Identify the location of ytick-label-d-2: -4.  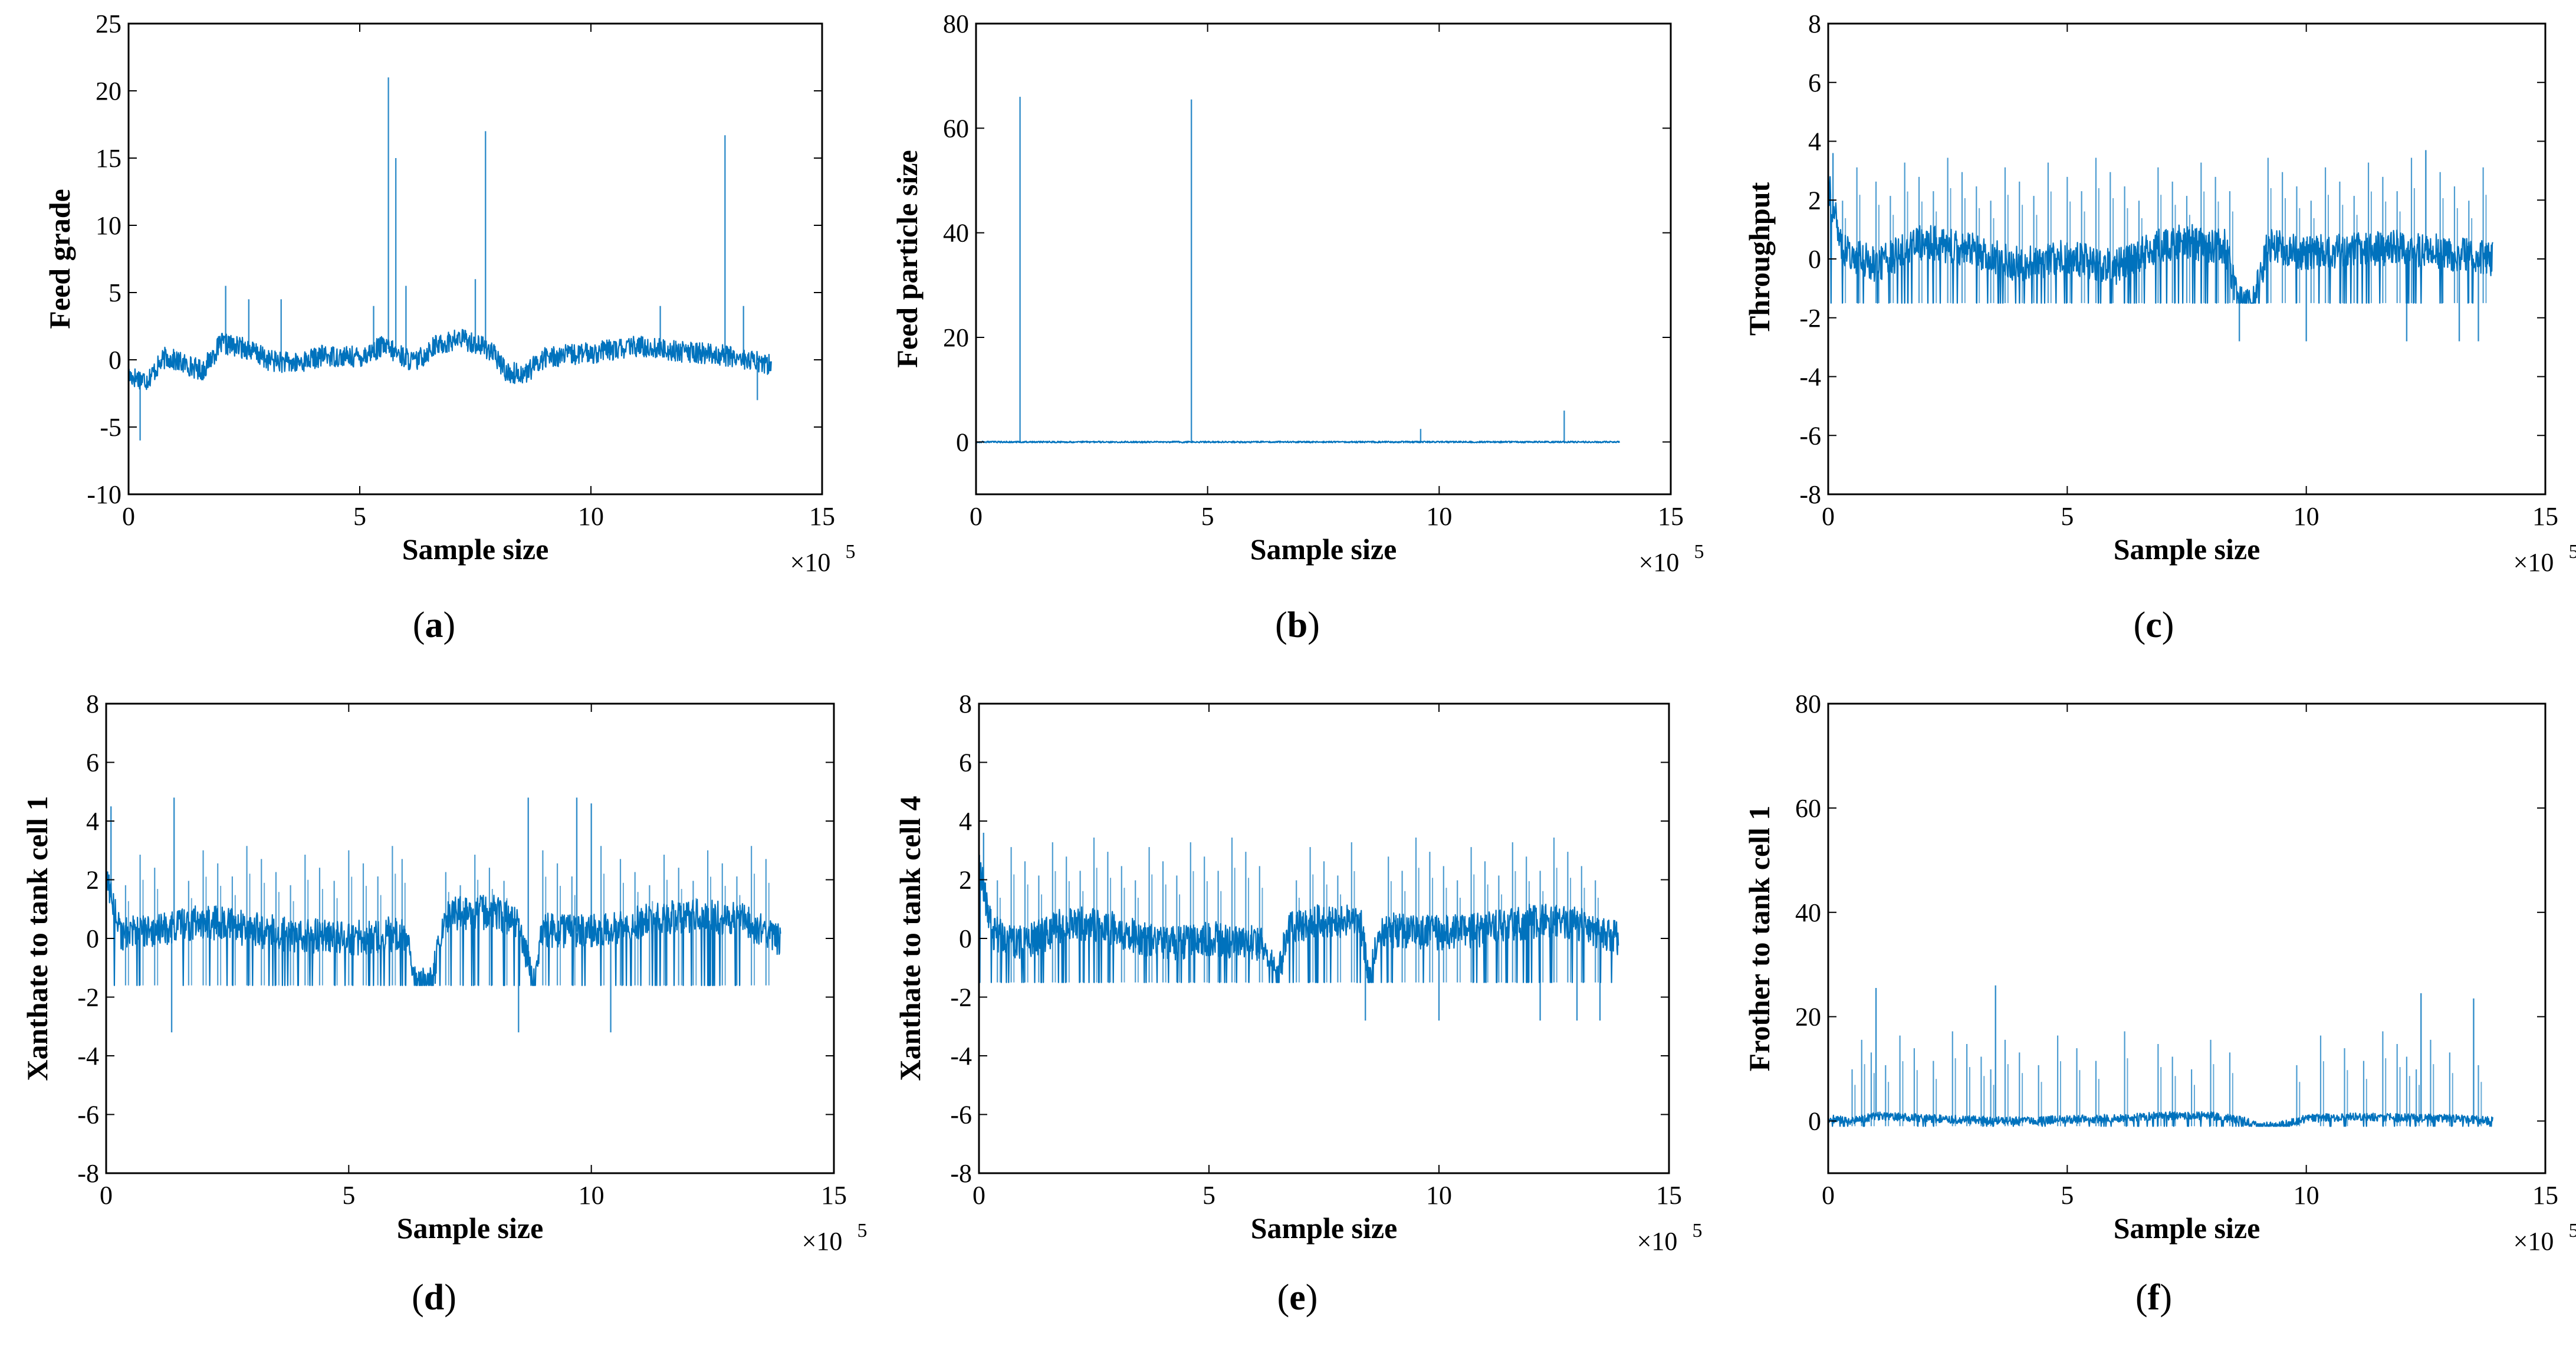
(88, 1056).